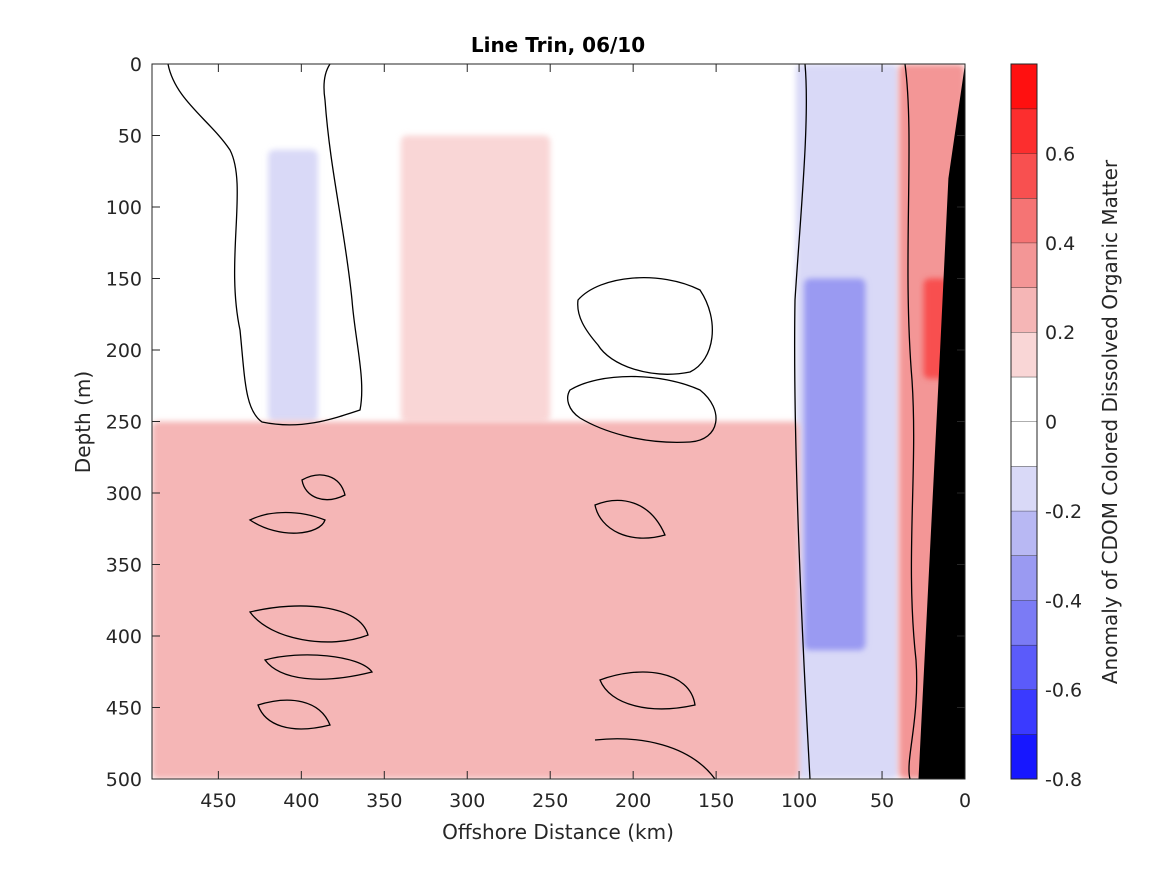  I want to click on colorbar-frame, so click(1024, 421).